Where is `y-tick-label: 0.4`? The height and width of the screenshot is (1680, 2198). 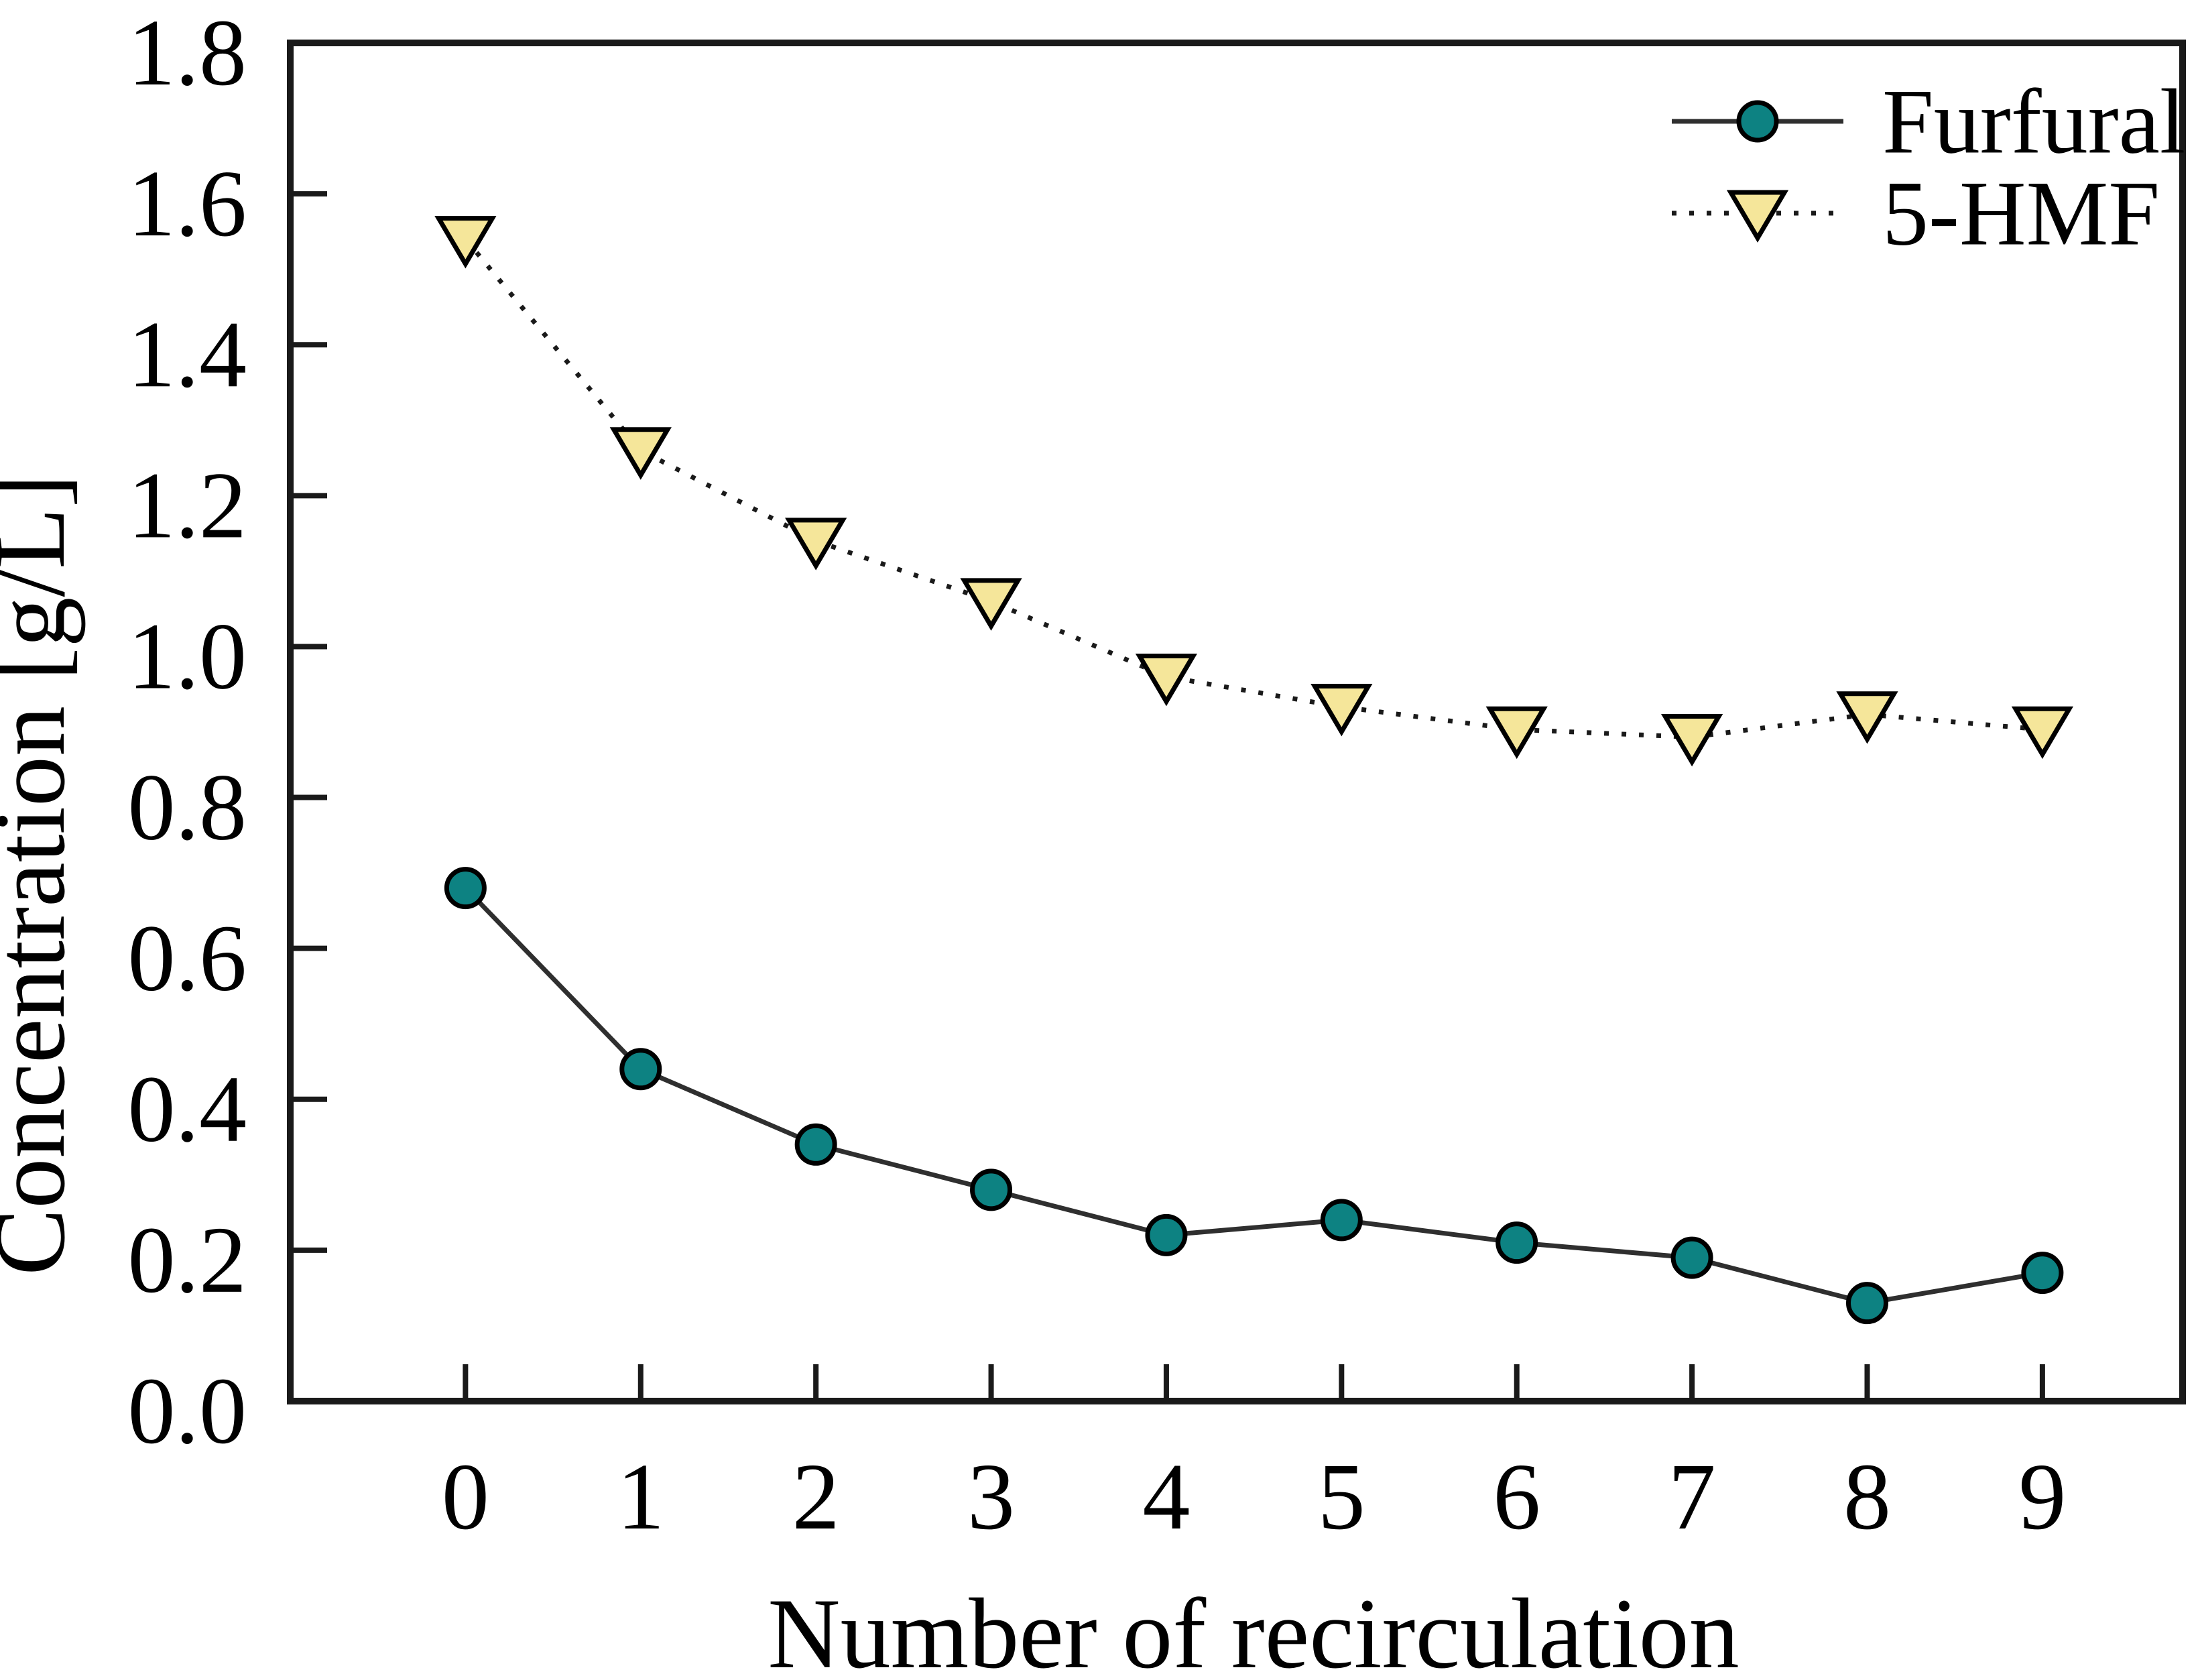 y-tick-label: 0.4 is located at coordinates (188, 1109).